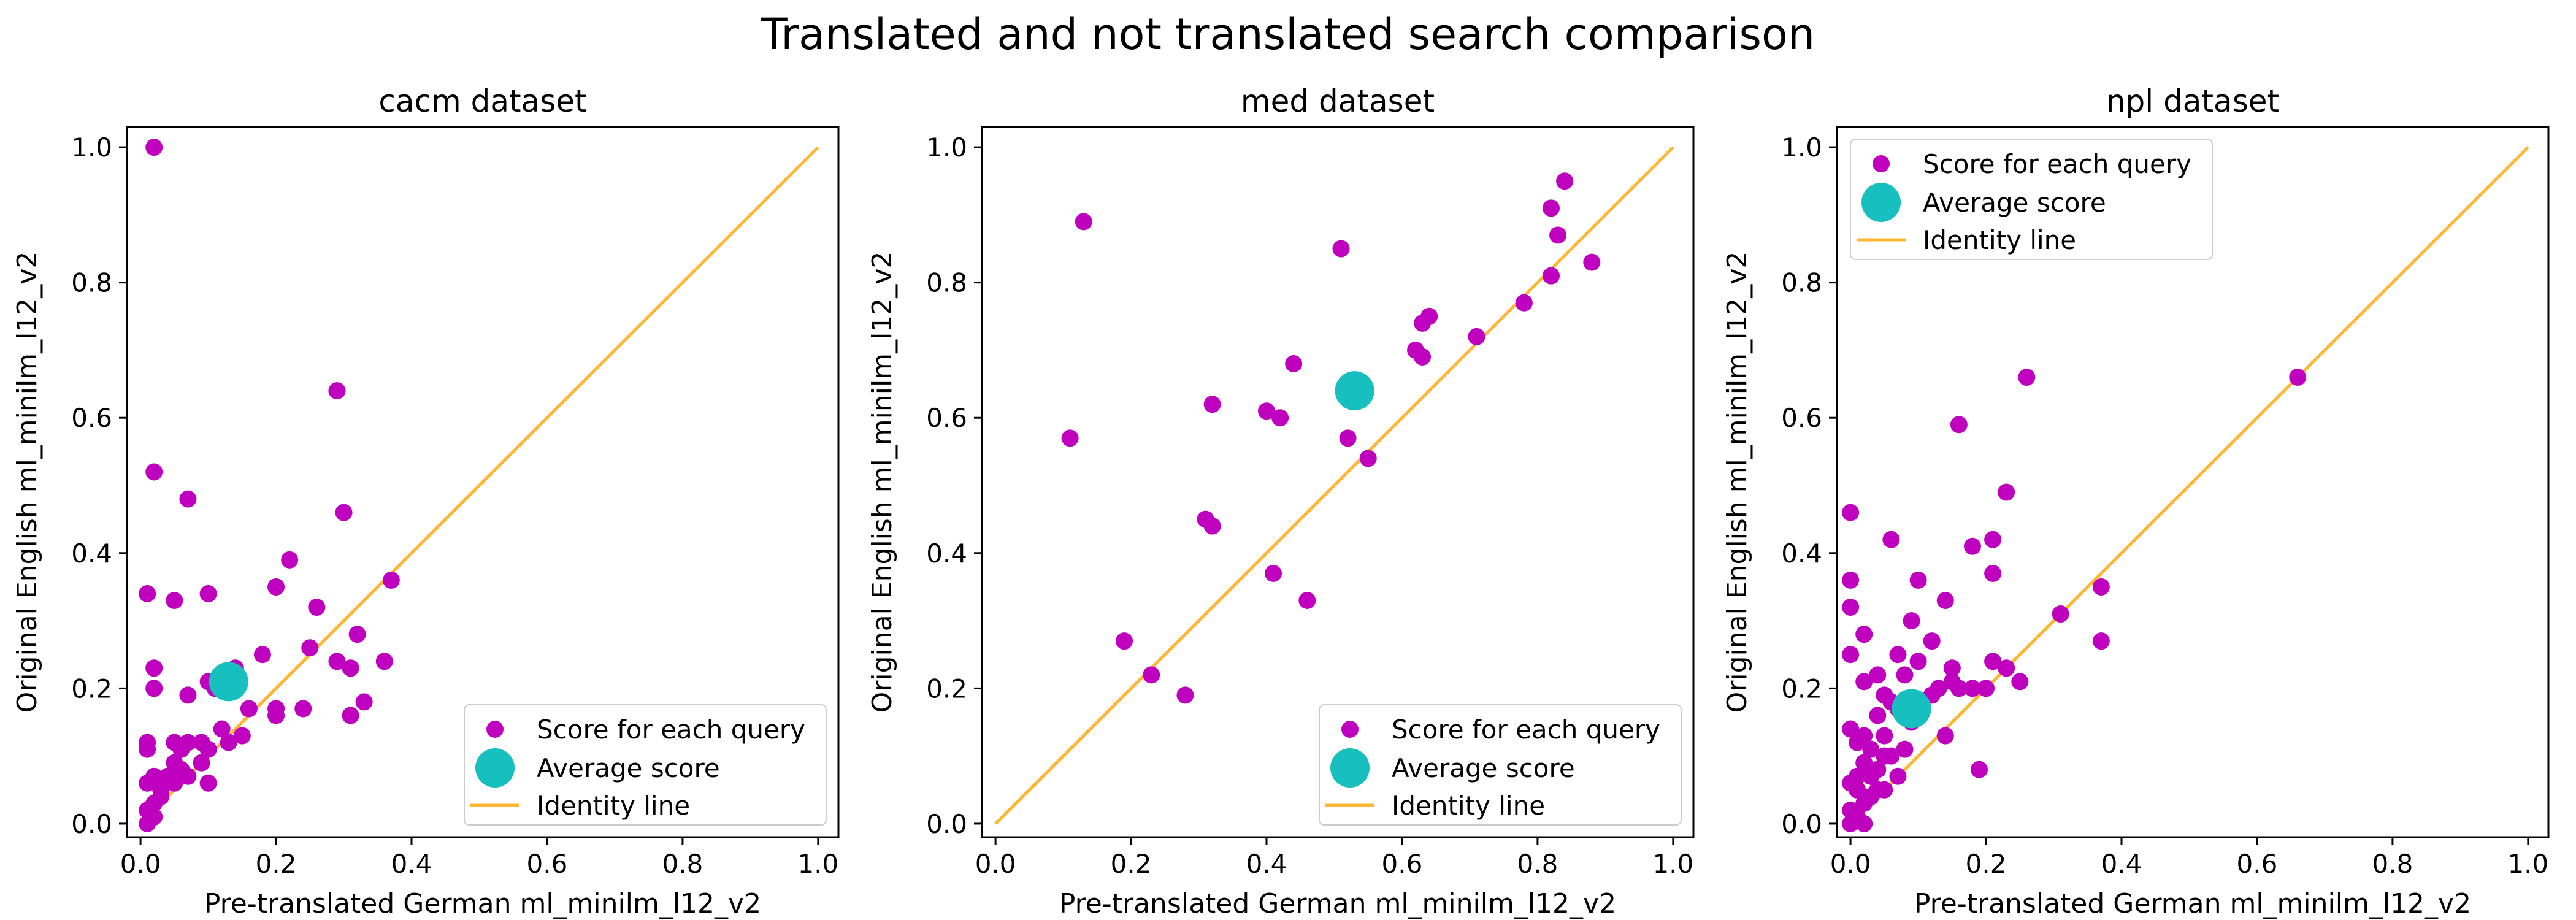 Image resolution: width=2576 pixels, height=920 pixels. What do you see at coordinates (2057, 164) in the screenshot?
I see `legend-query-label: Score for each query` at bounding box center [2057, 164].